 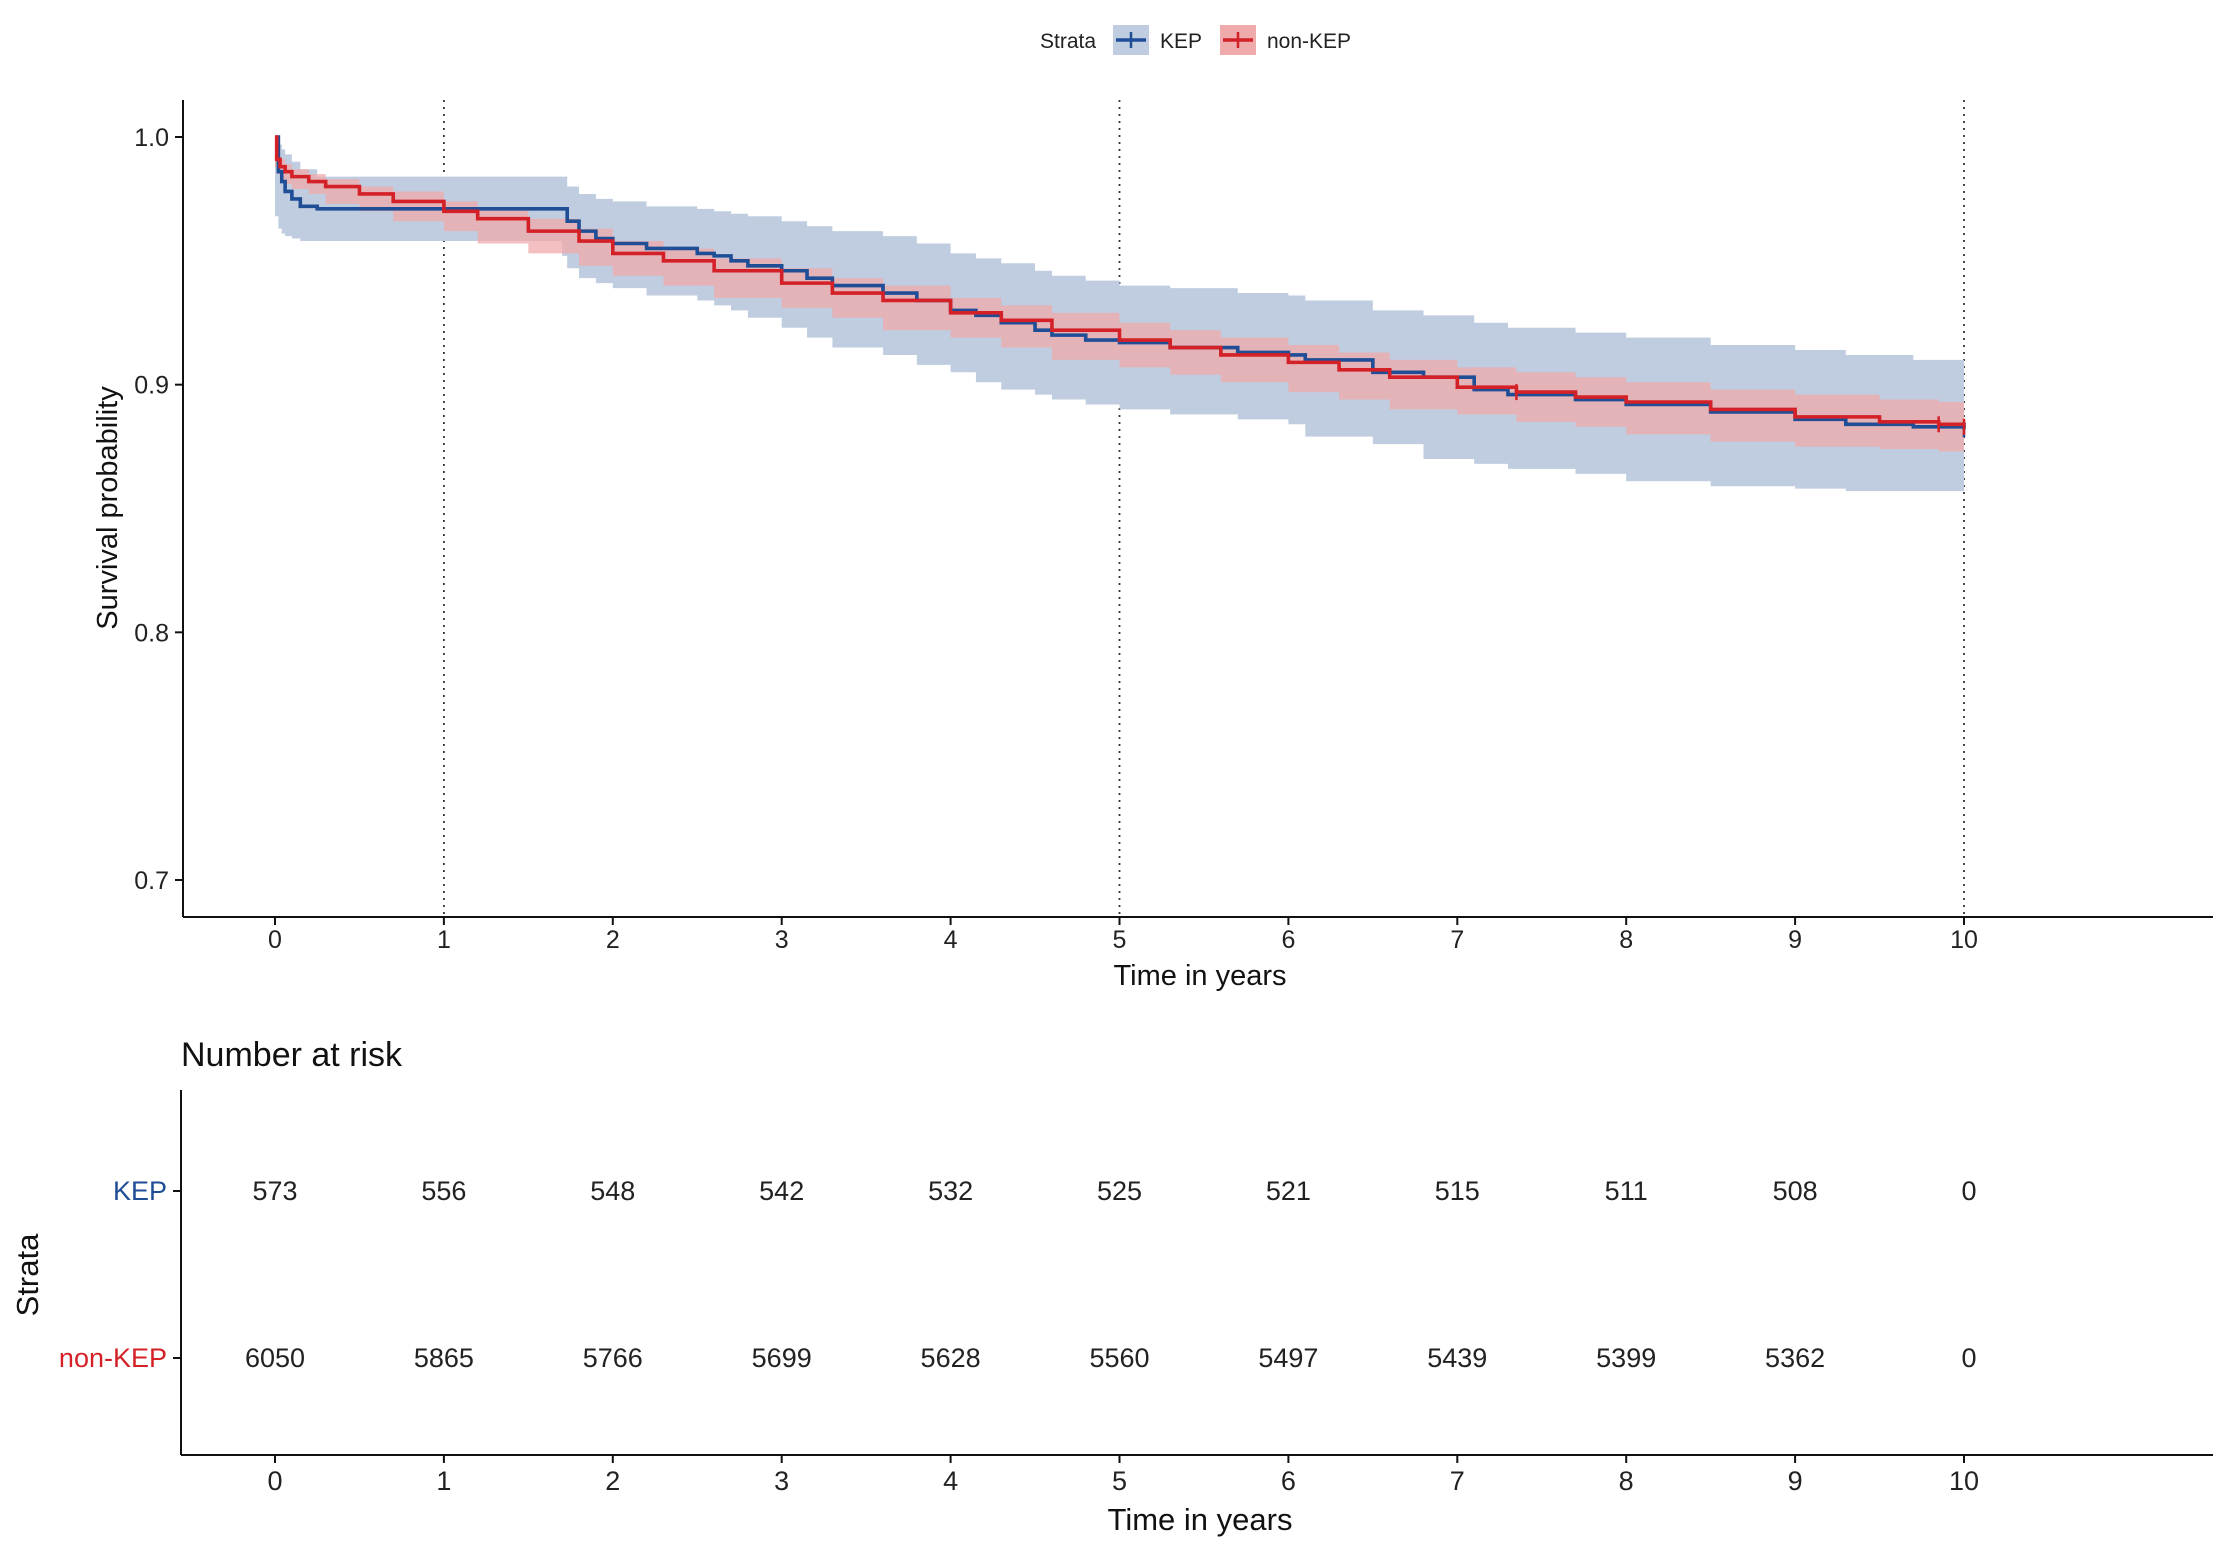 I want to click on x-tick-label-4: 4, so click(x=951, y=940).